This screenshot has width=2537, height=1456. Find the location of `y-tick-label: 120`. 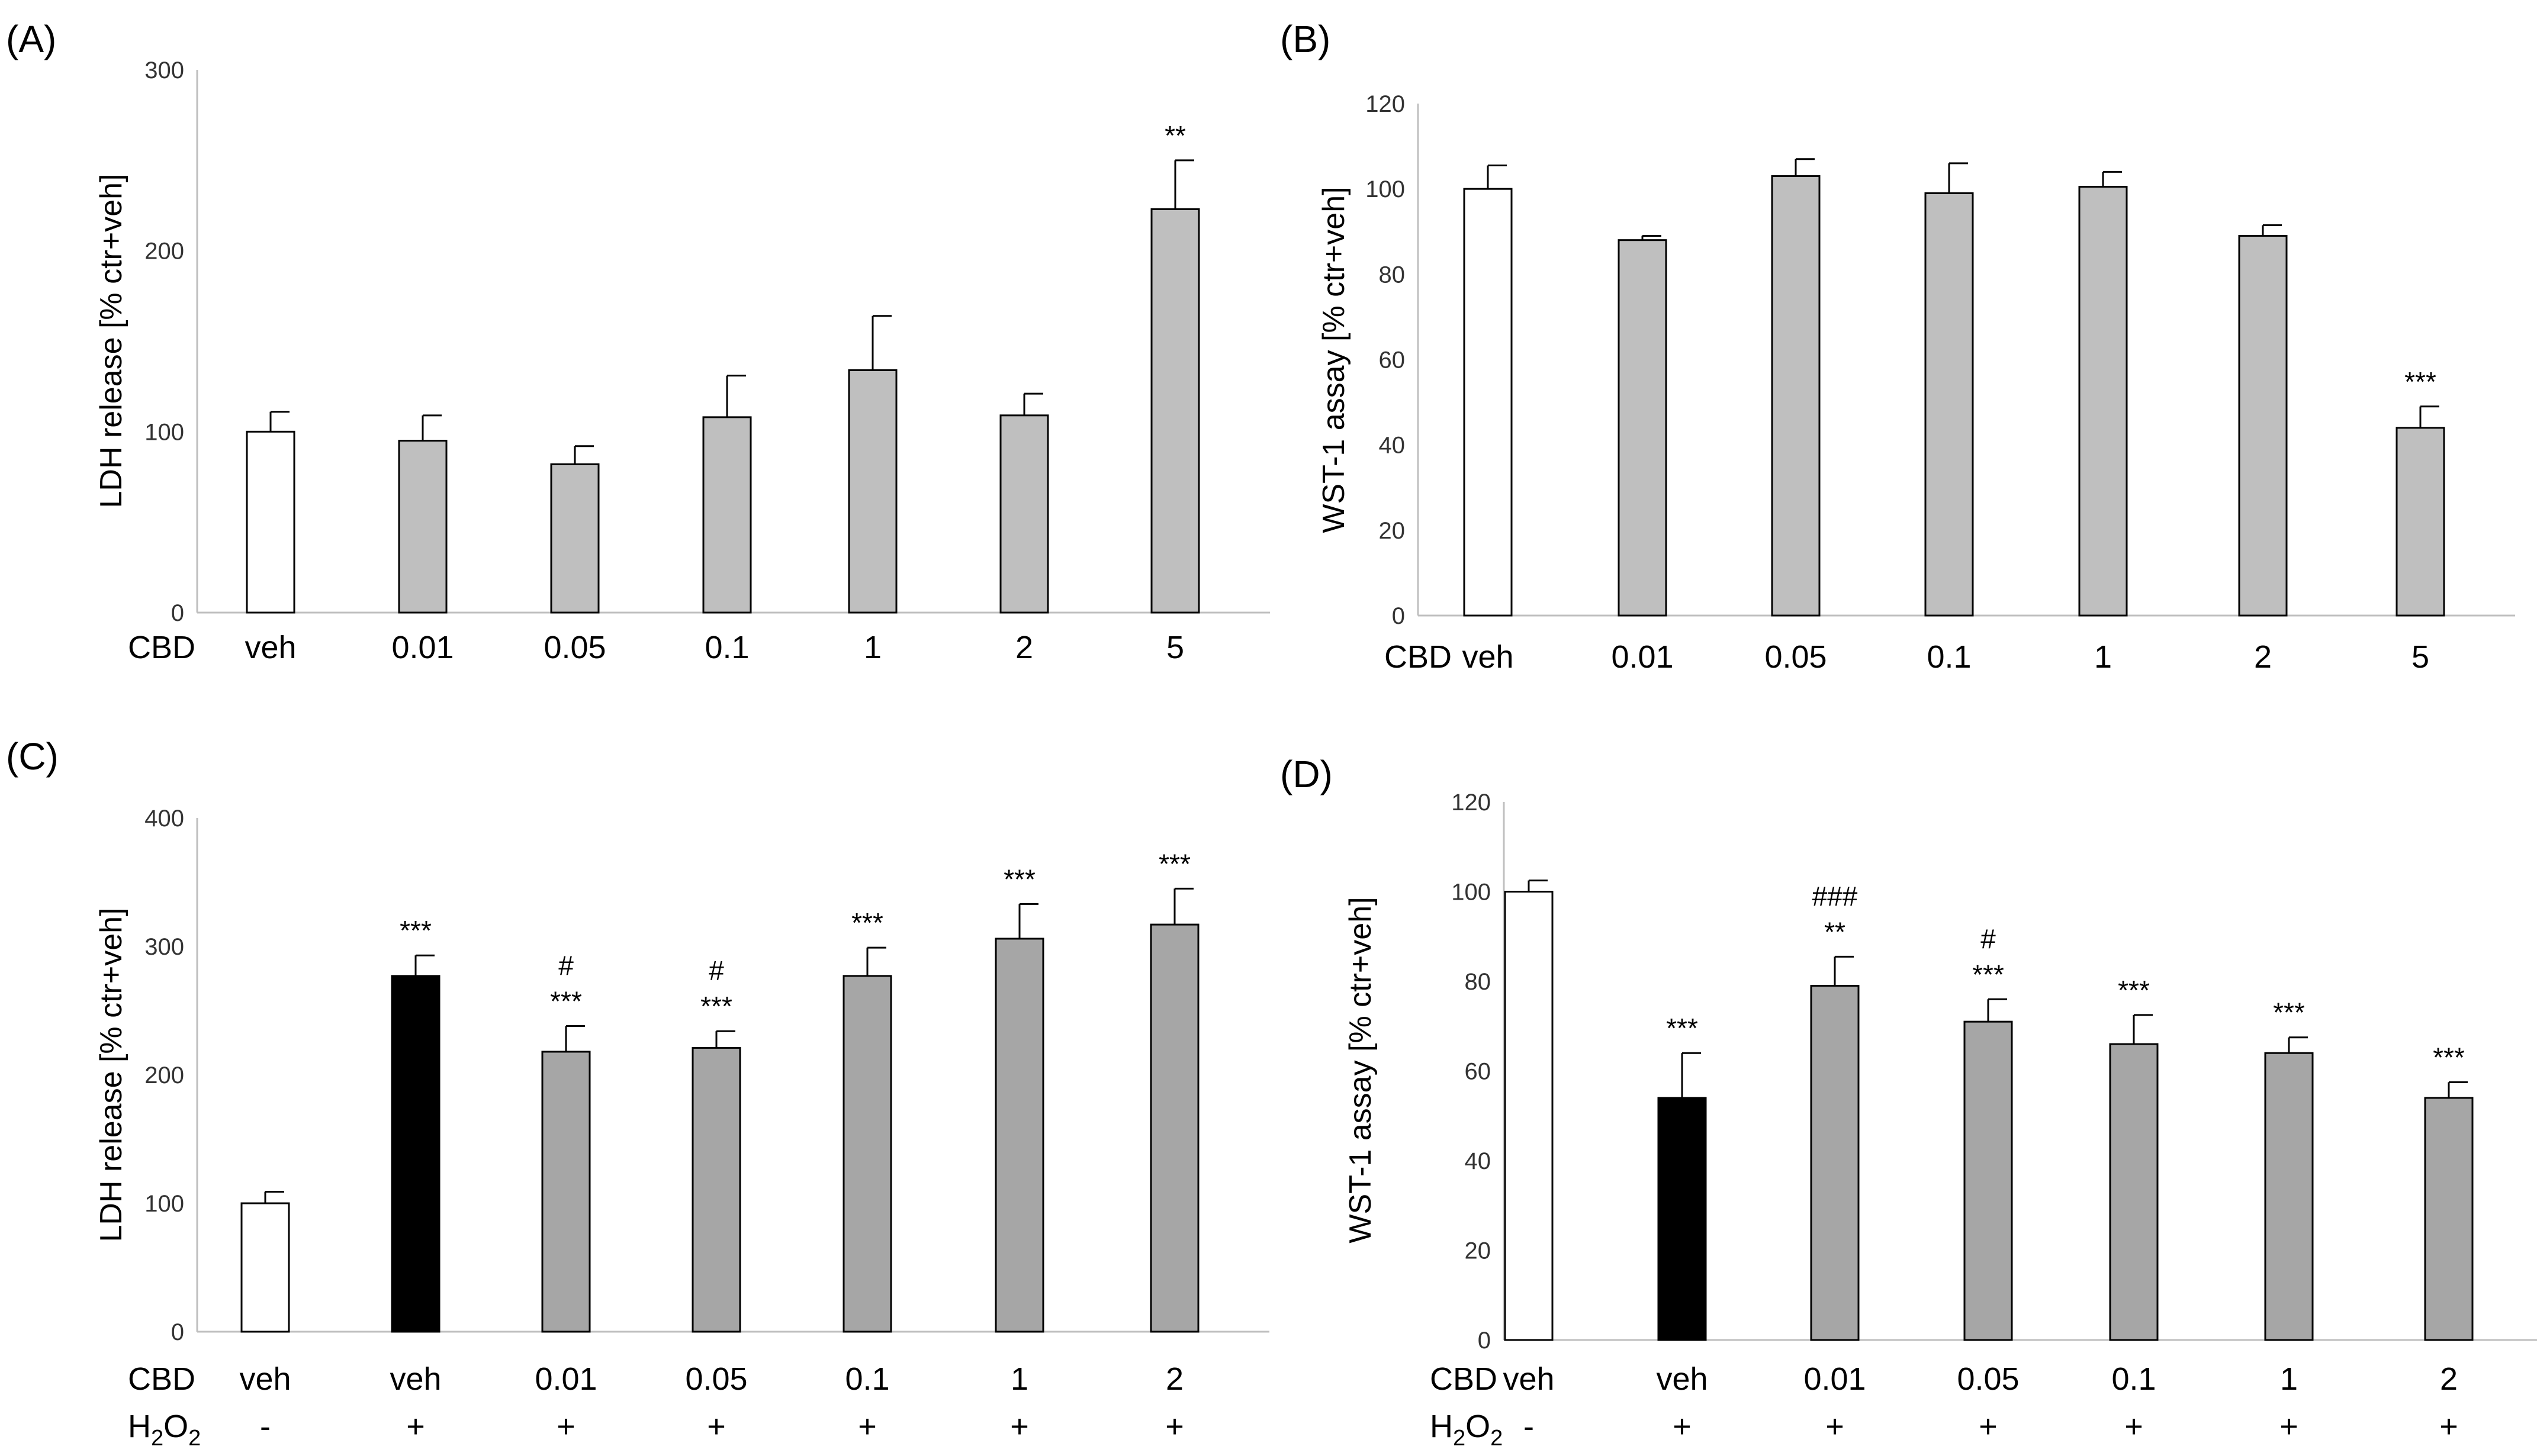

y-tick-label: 120 is located at coordinates (1385, 104).